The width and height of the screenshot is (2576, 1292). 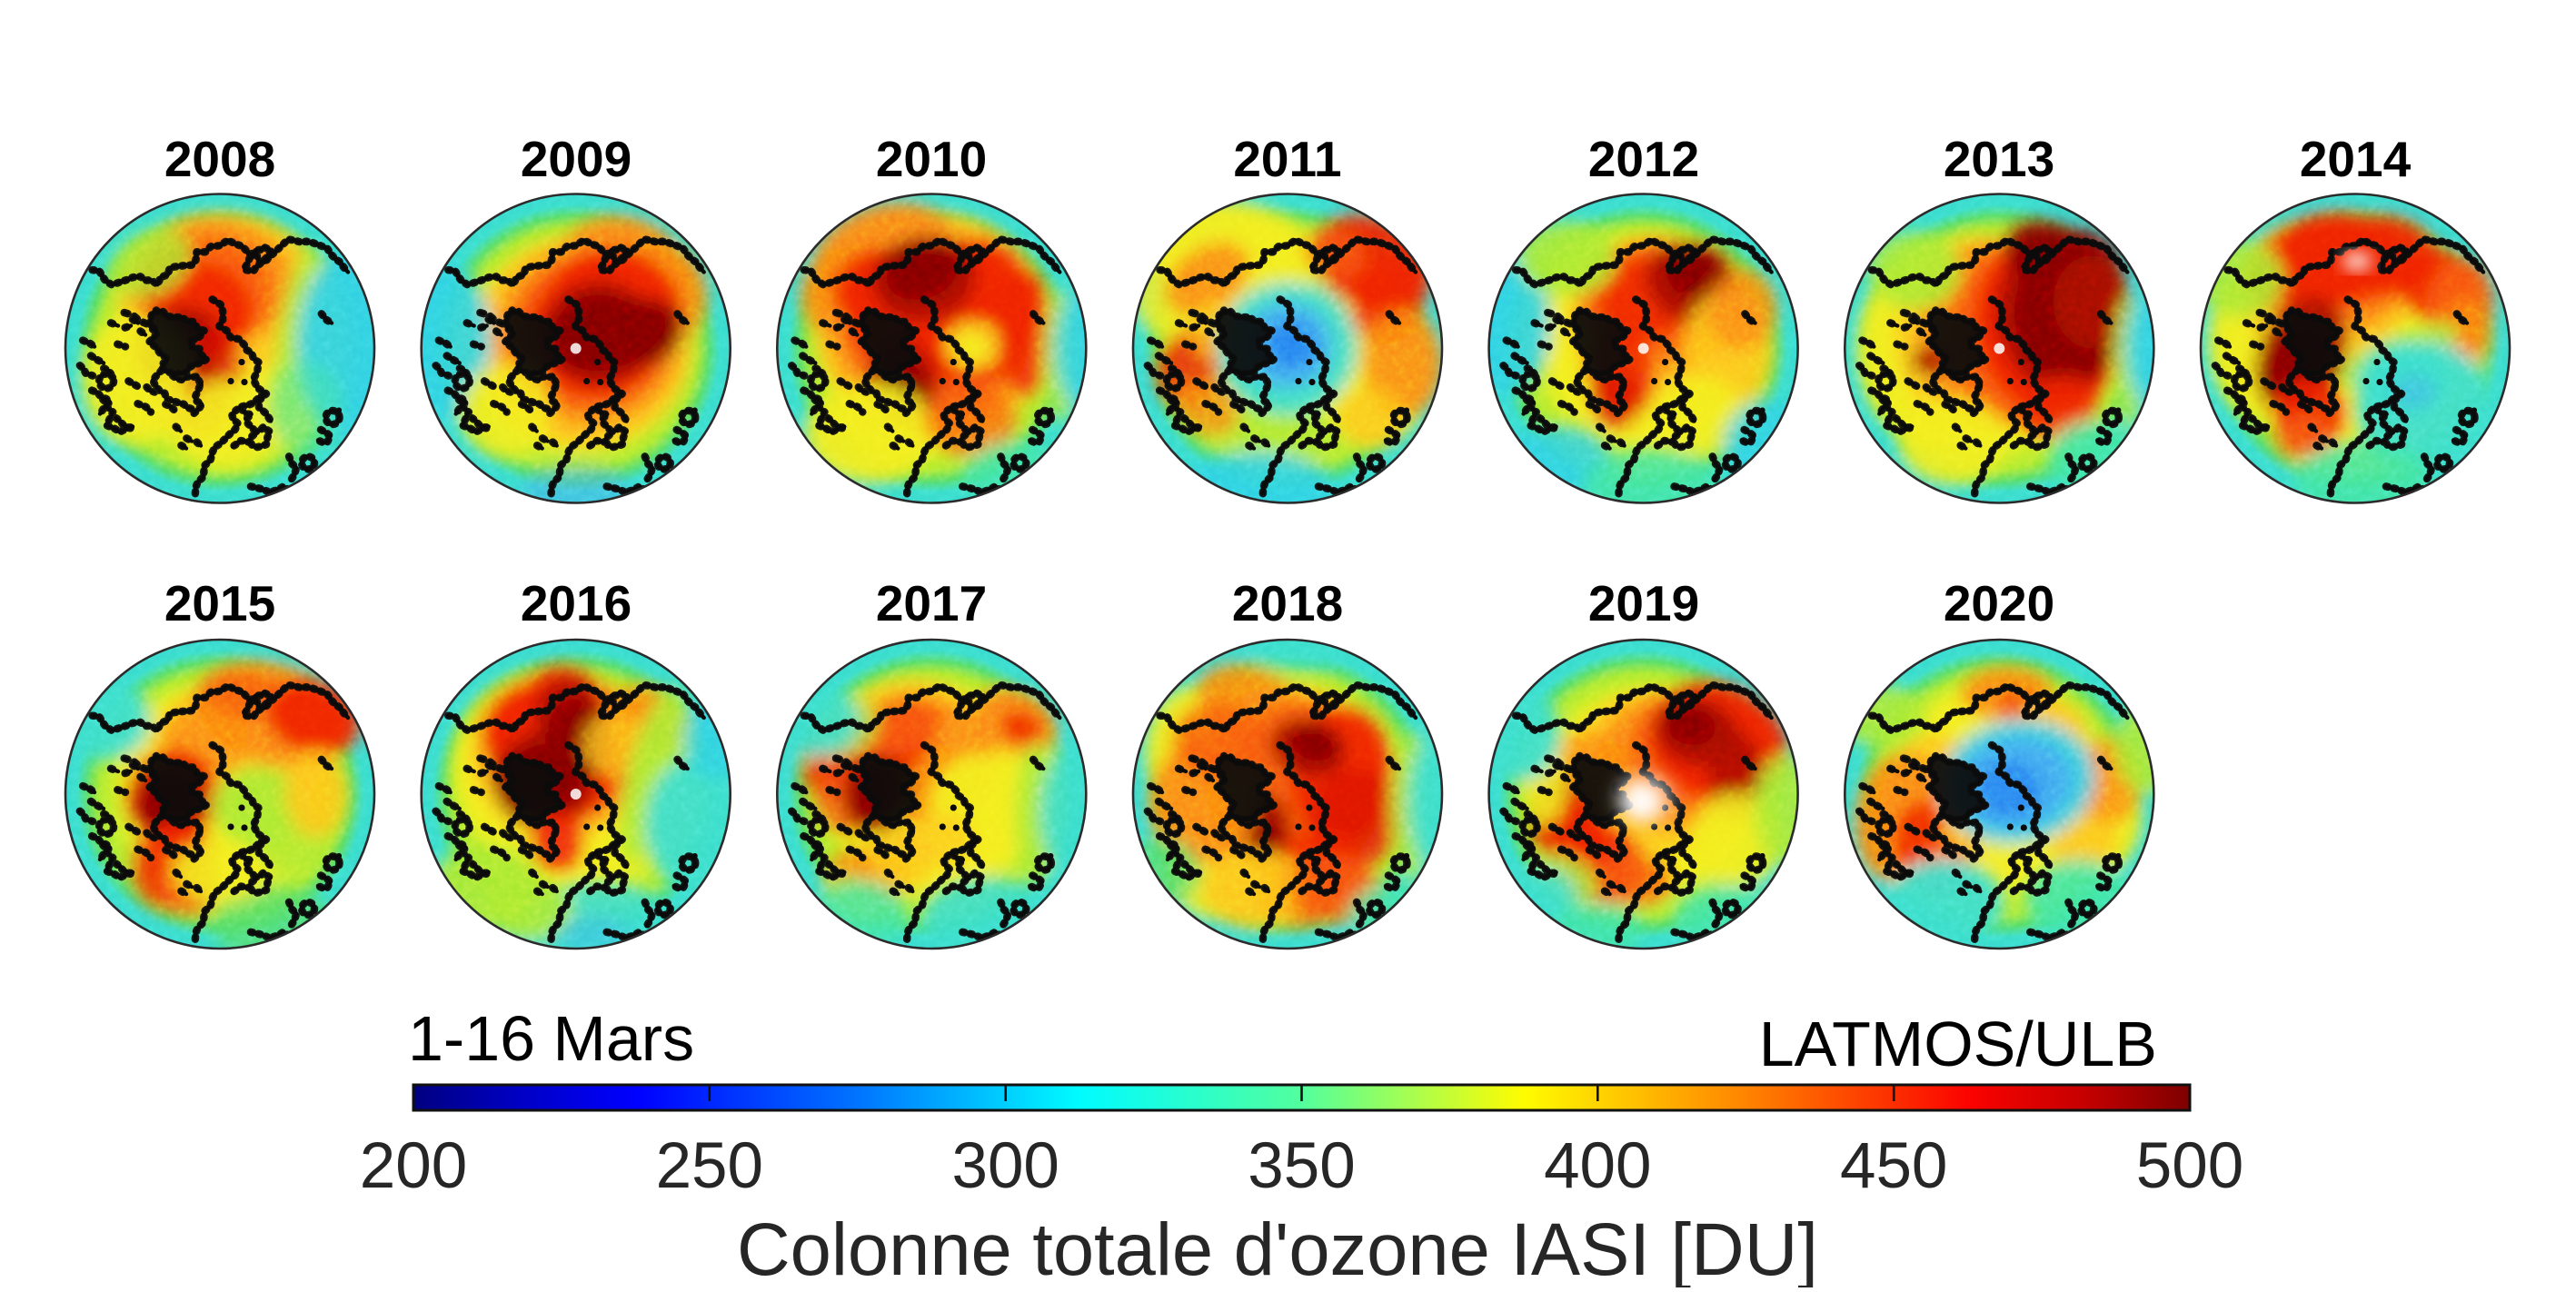 What do you see at coordinates (931, 603) in the screenshot?
I see `svg-text: 2017` at bounding box center [931, 603].